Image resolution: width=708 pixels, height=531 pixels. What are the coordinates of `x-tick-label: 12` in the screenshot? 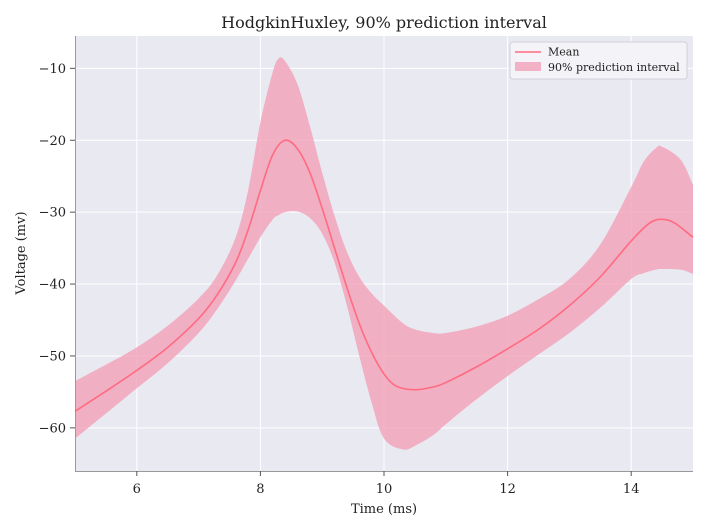 It's located at (507, 489).